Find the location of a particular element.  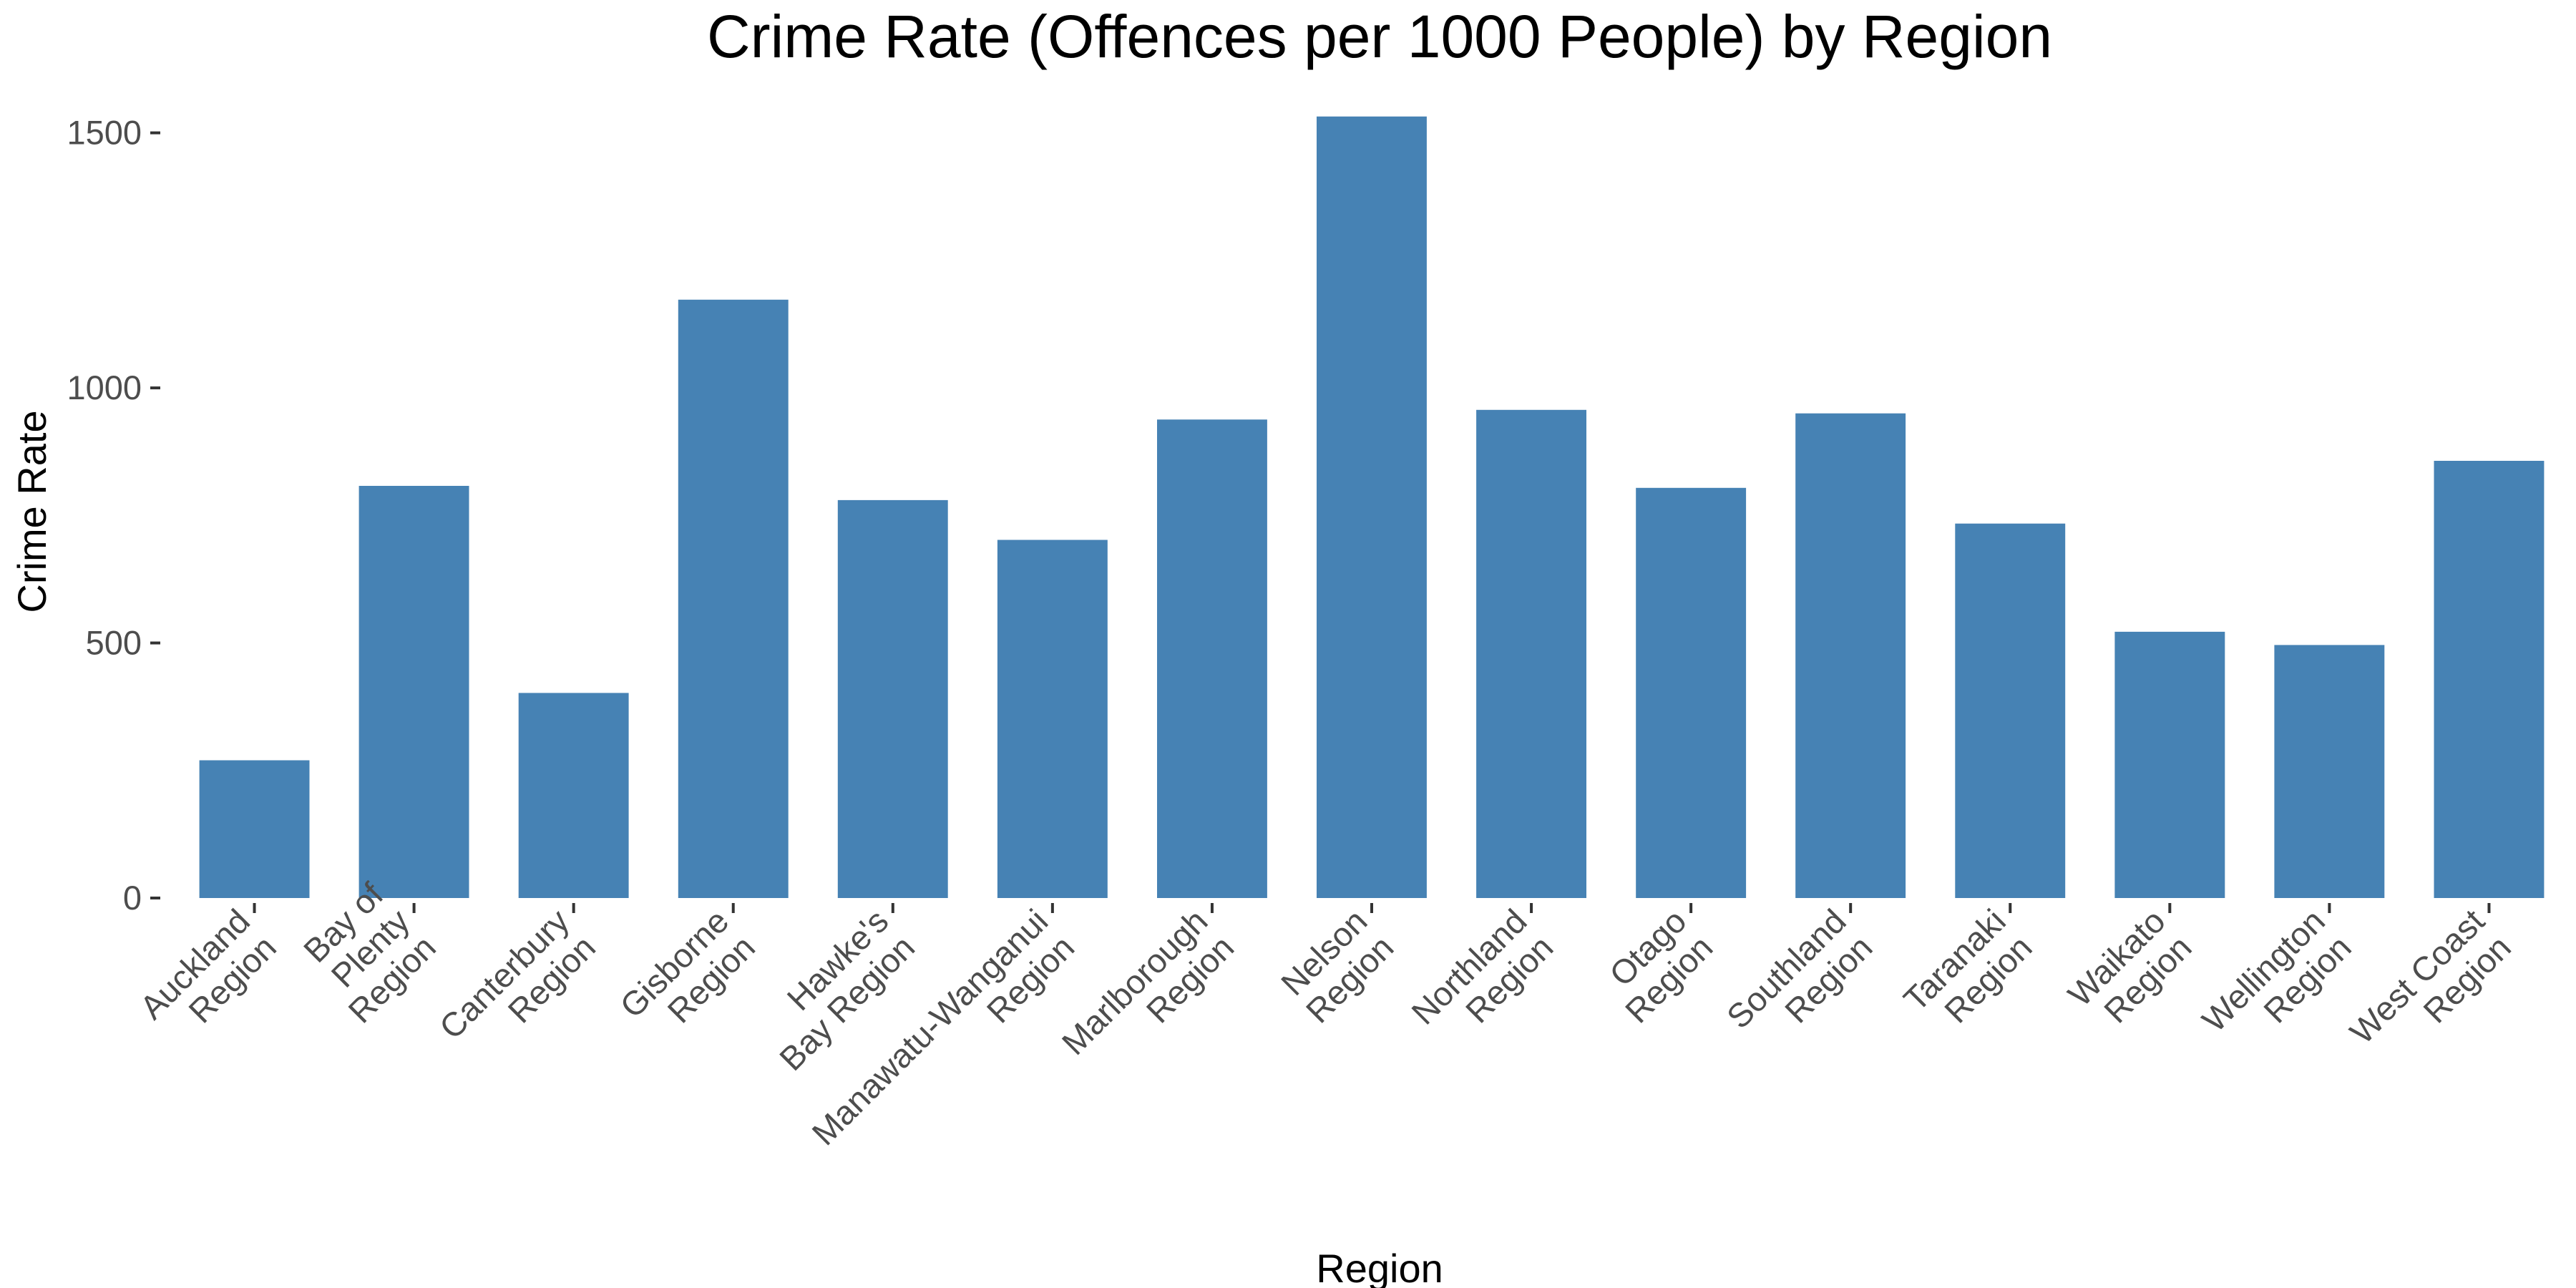

y-tick-label-0: 0 is located at coordinates (132, 898).